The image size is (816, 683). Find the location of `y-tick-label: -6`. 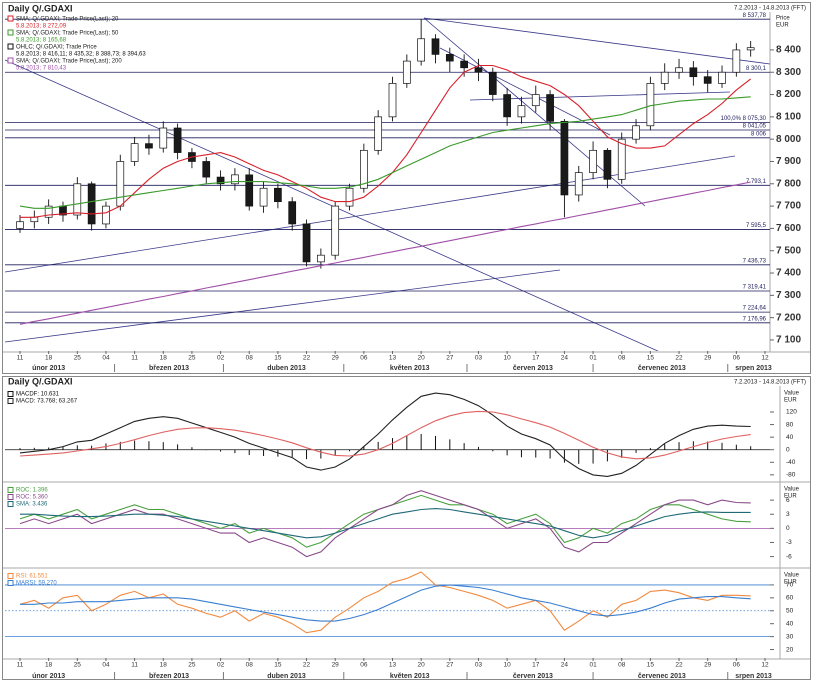

y-tick-label: -6 is located at coordinates (789, 556).